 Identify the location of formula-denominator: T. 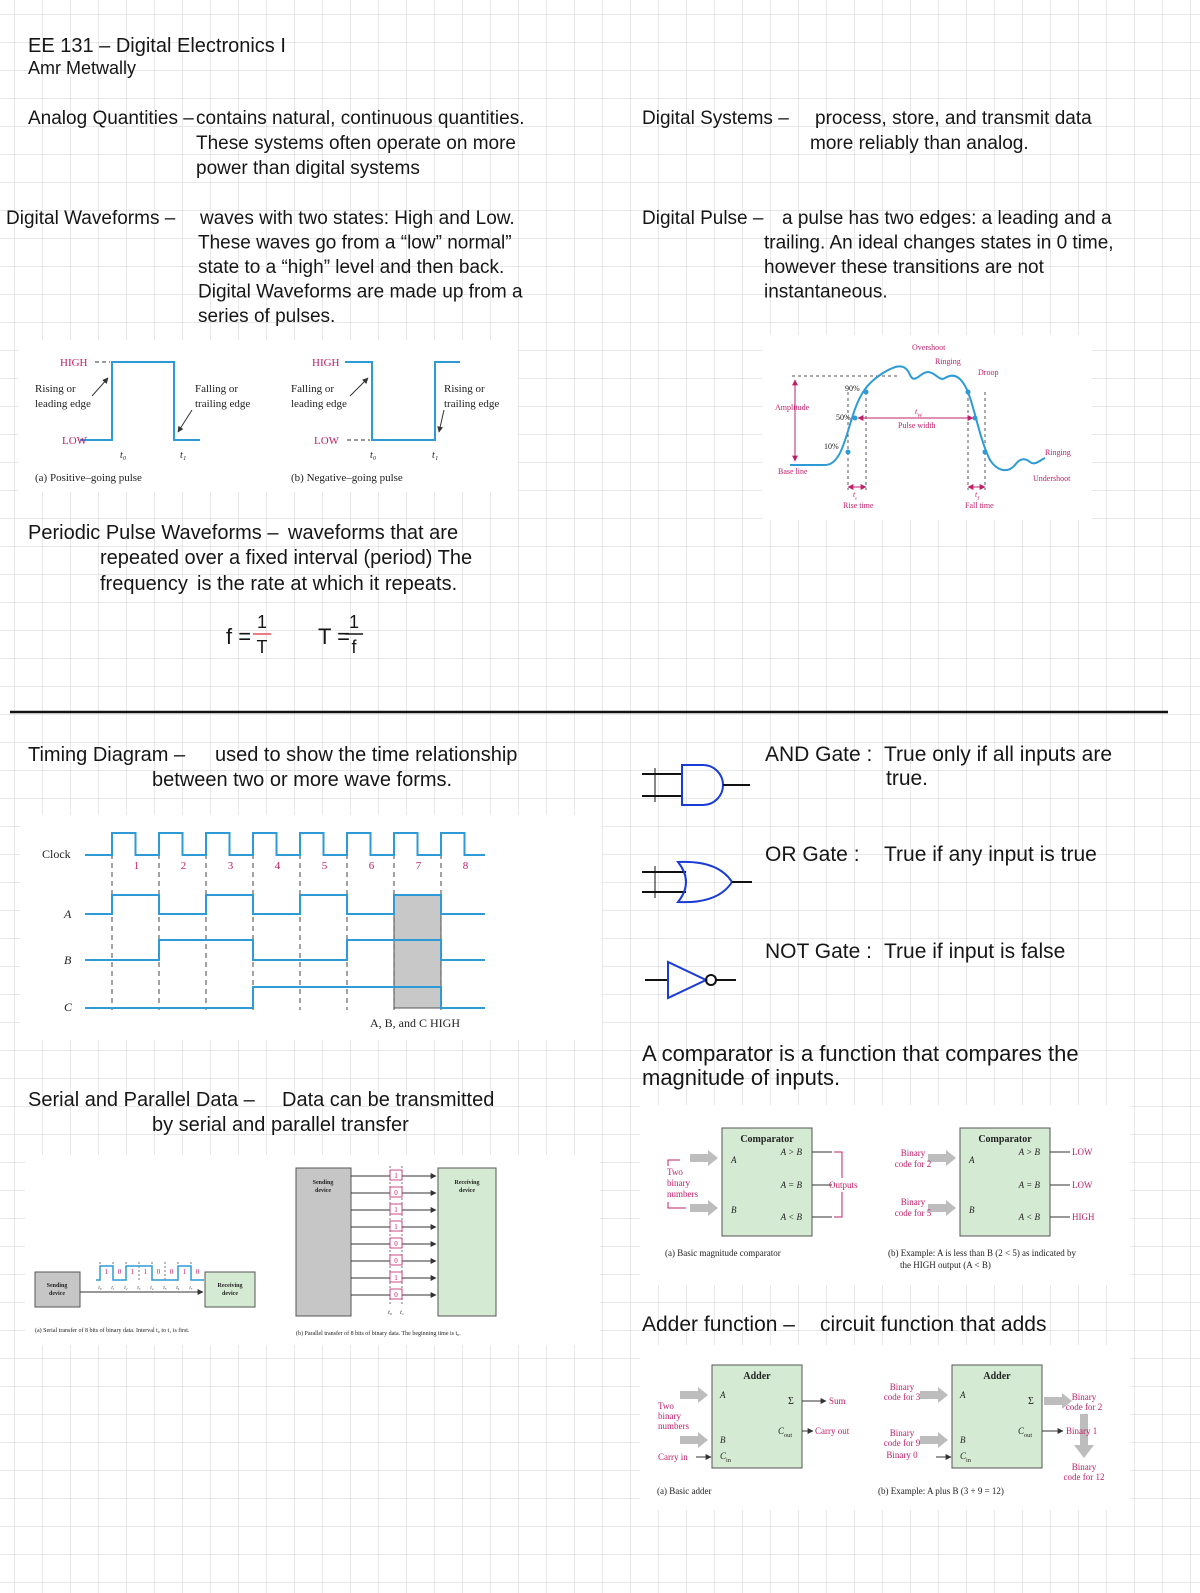
(262, 647).